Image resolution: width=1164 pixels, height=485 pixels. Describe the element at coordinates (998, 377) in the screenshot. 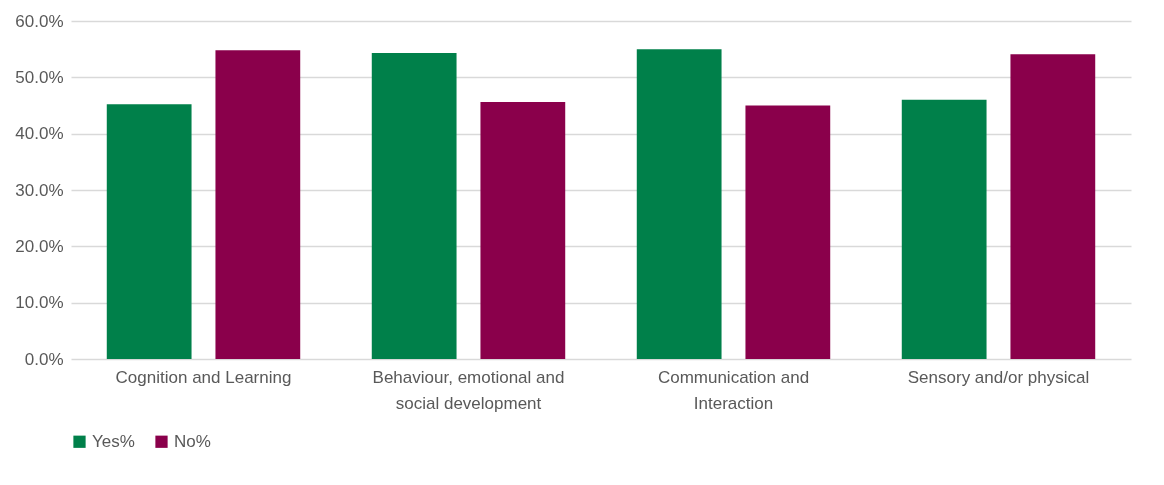

I see `x-tick-label: Sensory and/or physical` at that location.